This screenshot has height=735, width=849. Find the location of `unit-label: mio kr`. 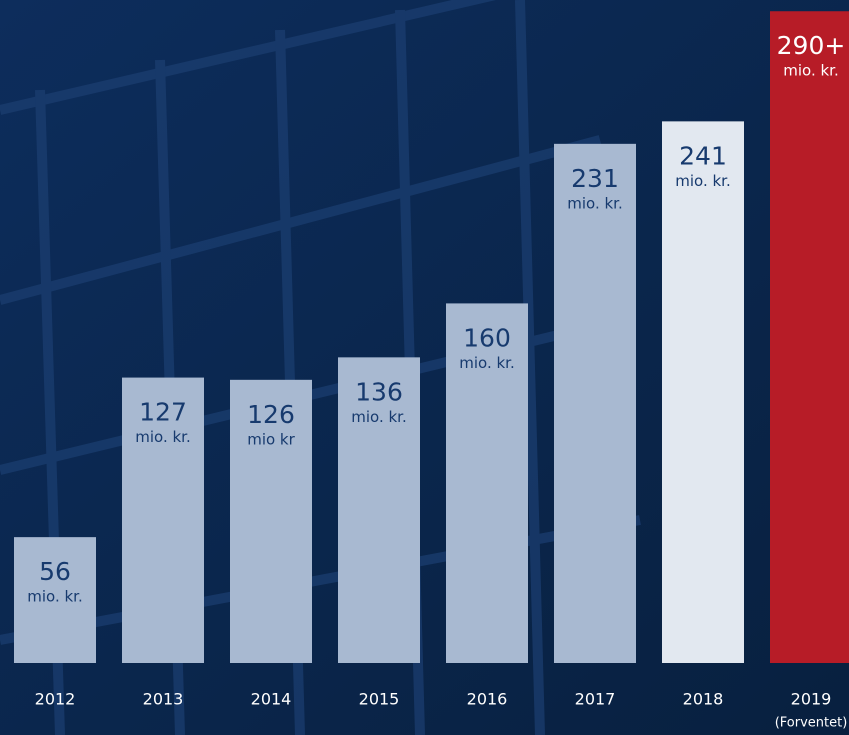

unit-label: mio kr is located at coordinates (271, 439).